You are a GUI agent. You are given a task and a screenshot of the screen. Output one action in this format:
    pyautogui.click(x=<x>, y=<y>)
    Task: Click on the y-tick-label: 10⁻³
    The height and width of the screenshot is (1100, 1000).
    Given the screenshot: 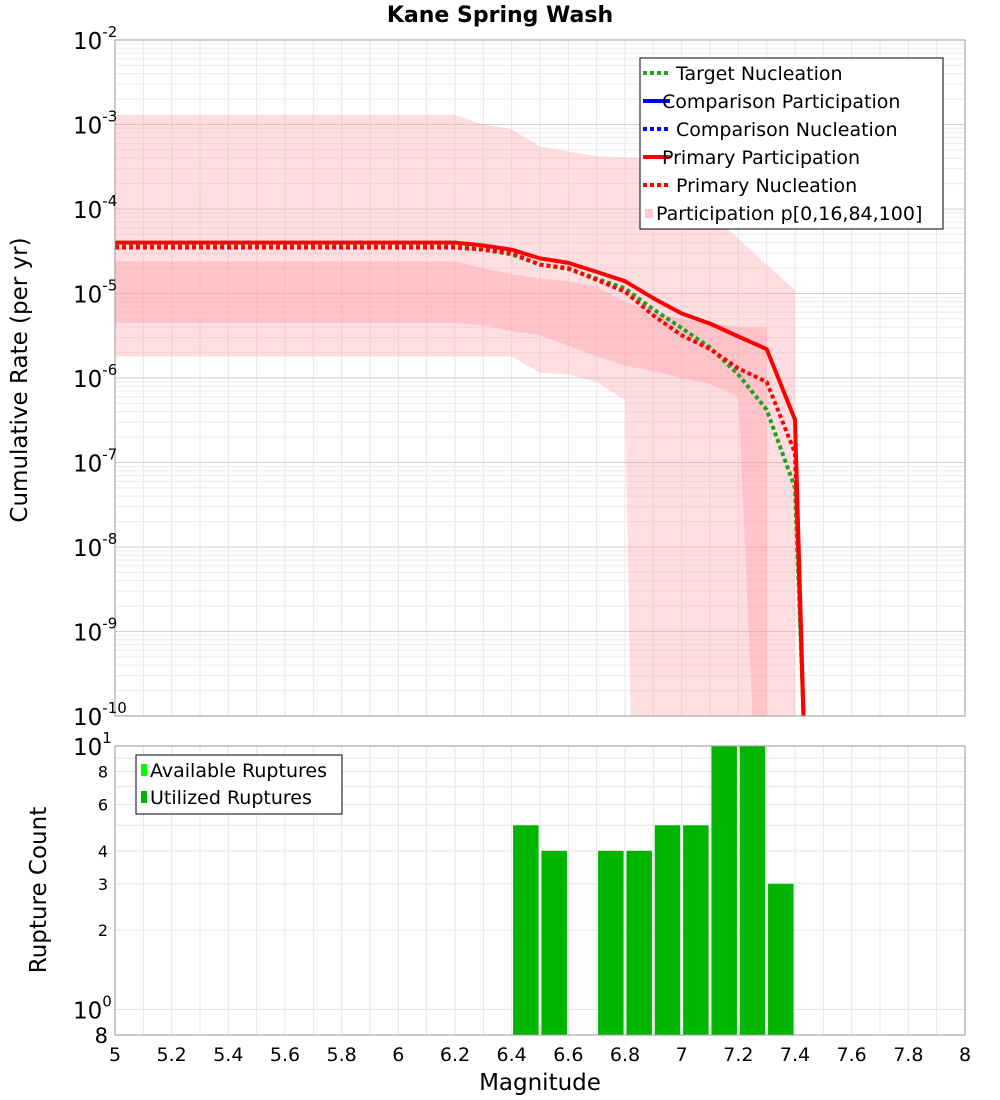 What is the action you would take?
    pyautogui.click(x=95, y=124)
    